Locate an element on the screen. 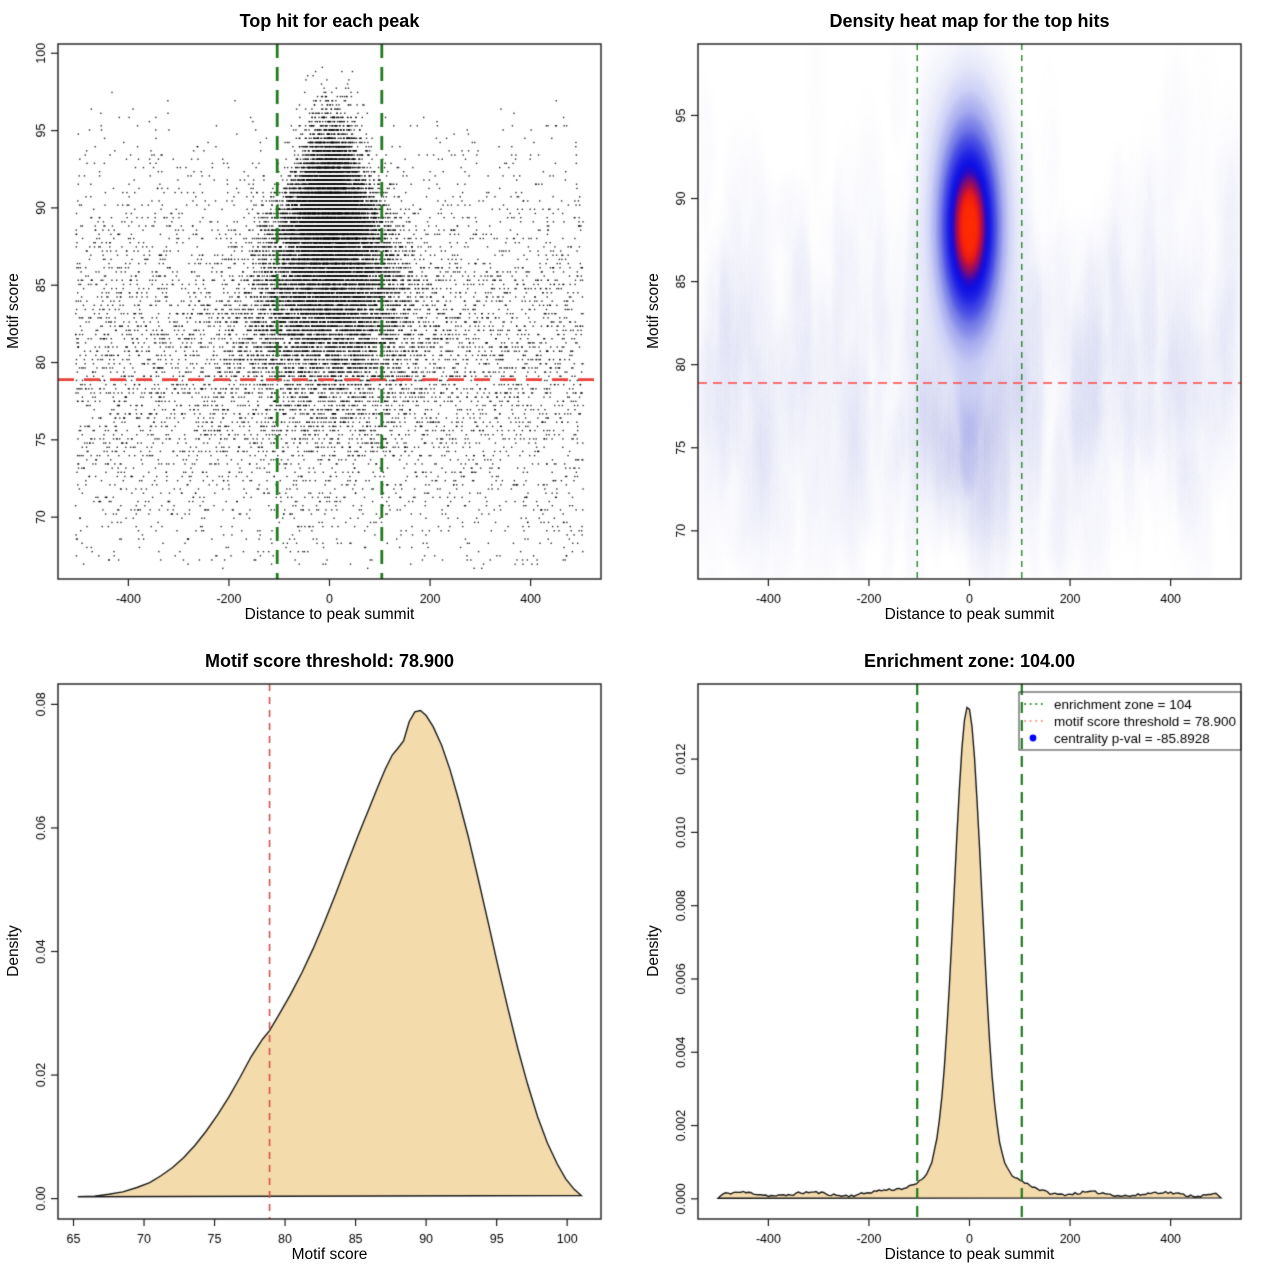  panel-title: Motif score threshold: 78.900 is located at coordinates (329, 661).